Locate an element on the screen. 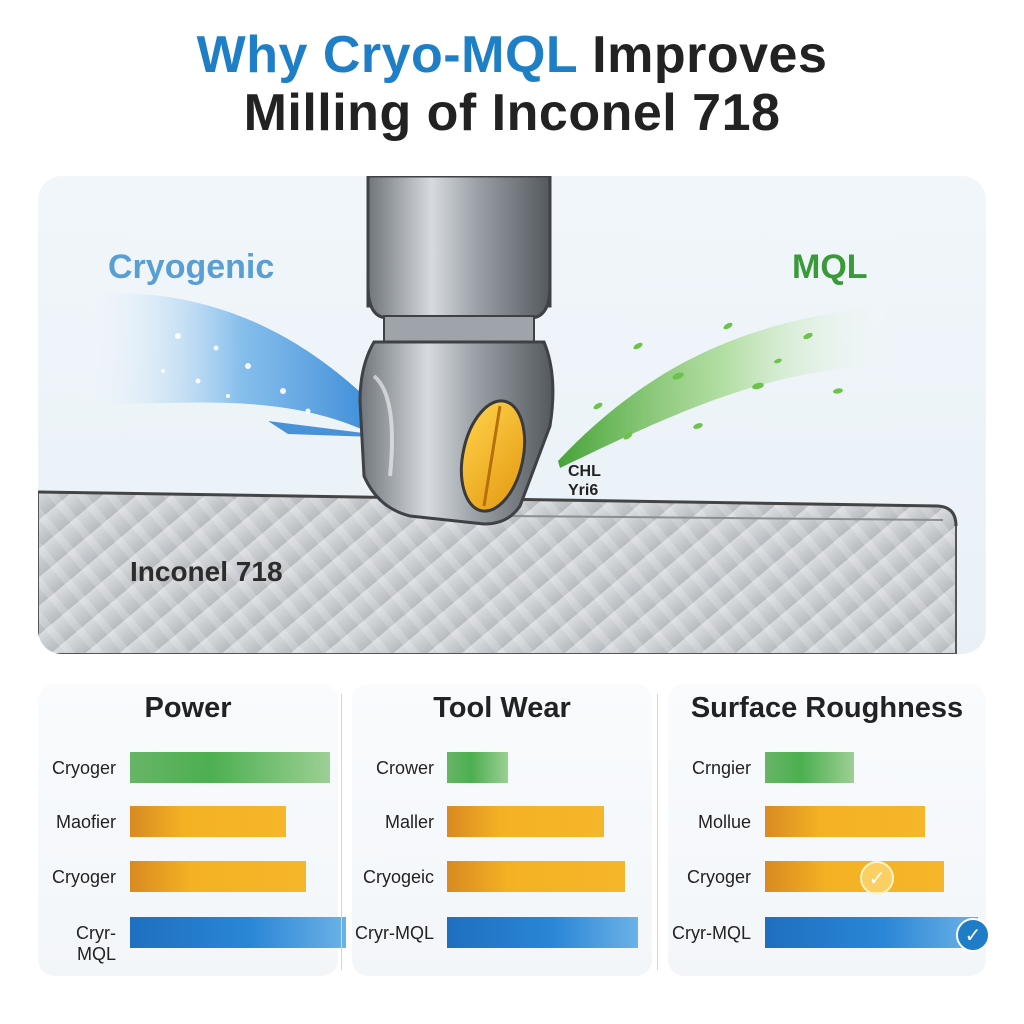 The height and width of the screenshot is (1024, 1024). surface-roughness-bar-row: Mollue is located at coordinates (827, 823).